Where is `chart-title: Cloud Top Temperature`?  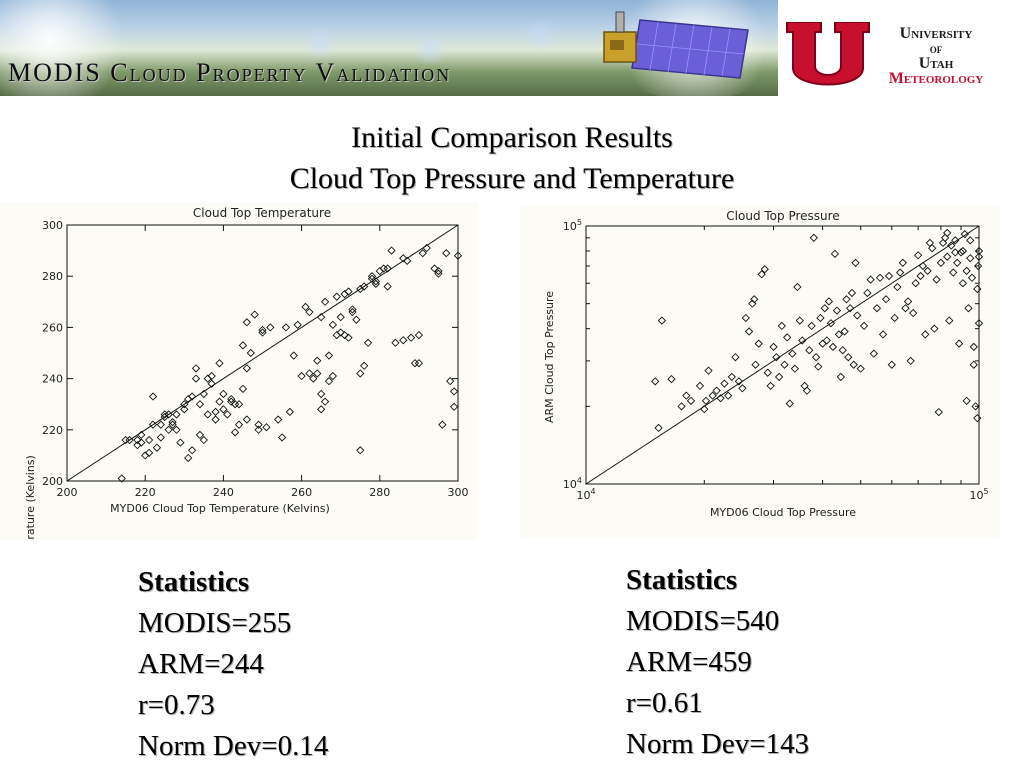
chart-title: Cloud Top Temperature is located at coordinates (262, 213).